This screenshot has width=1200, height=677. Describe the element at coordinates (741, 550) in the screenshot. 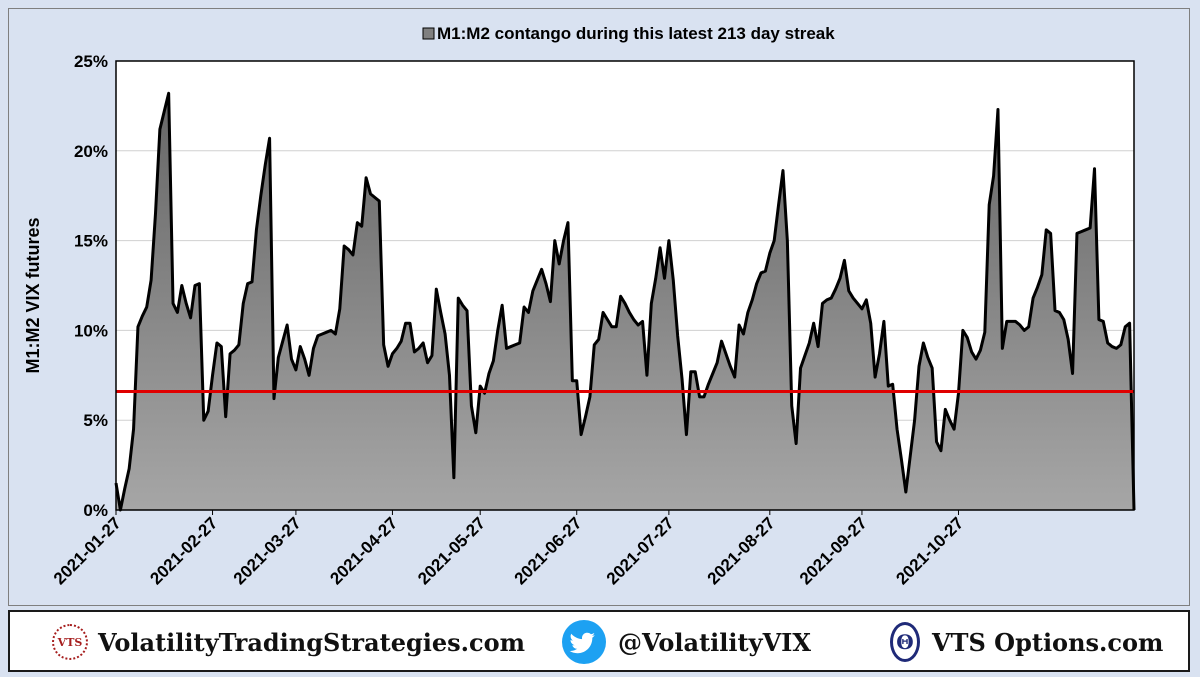

I see `x-tick-label: 2021-08-27` at that location.